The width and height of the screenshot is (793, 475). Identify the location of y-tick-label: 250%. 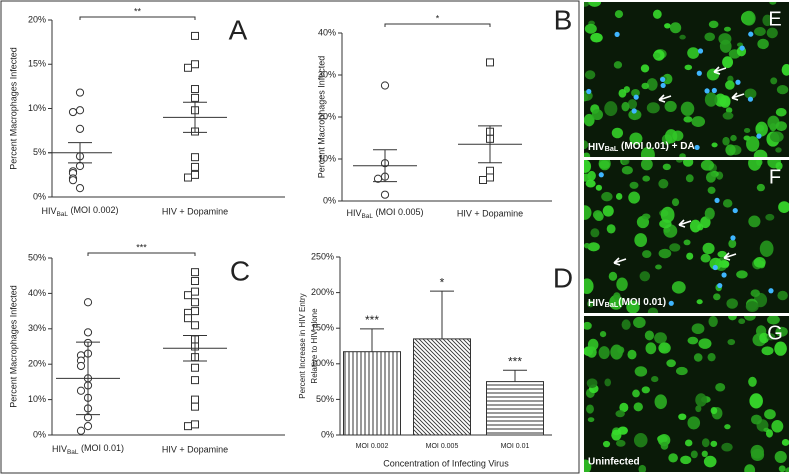
(322, 256).